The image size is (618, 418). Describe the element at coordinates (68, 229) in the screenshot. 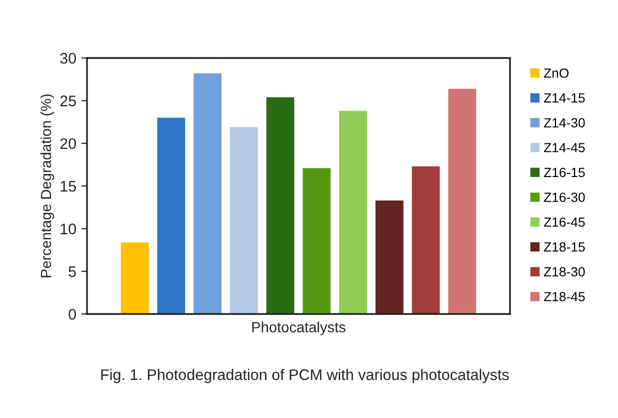

I see `y-tick-label: 10` at that location.